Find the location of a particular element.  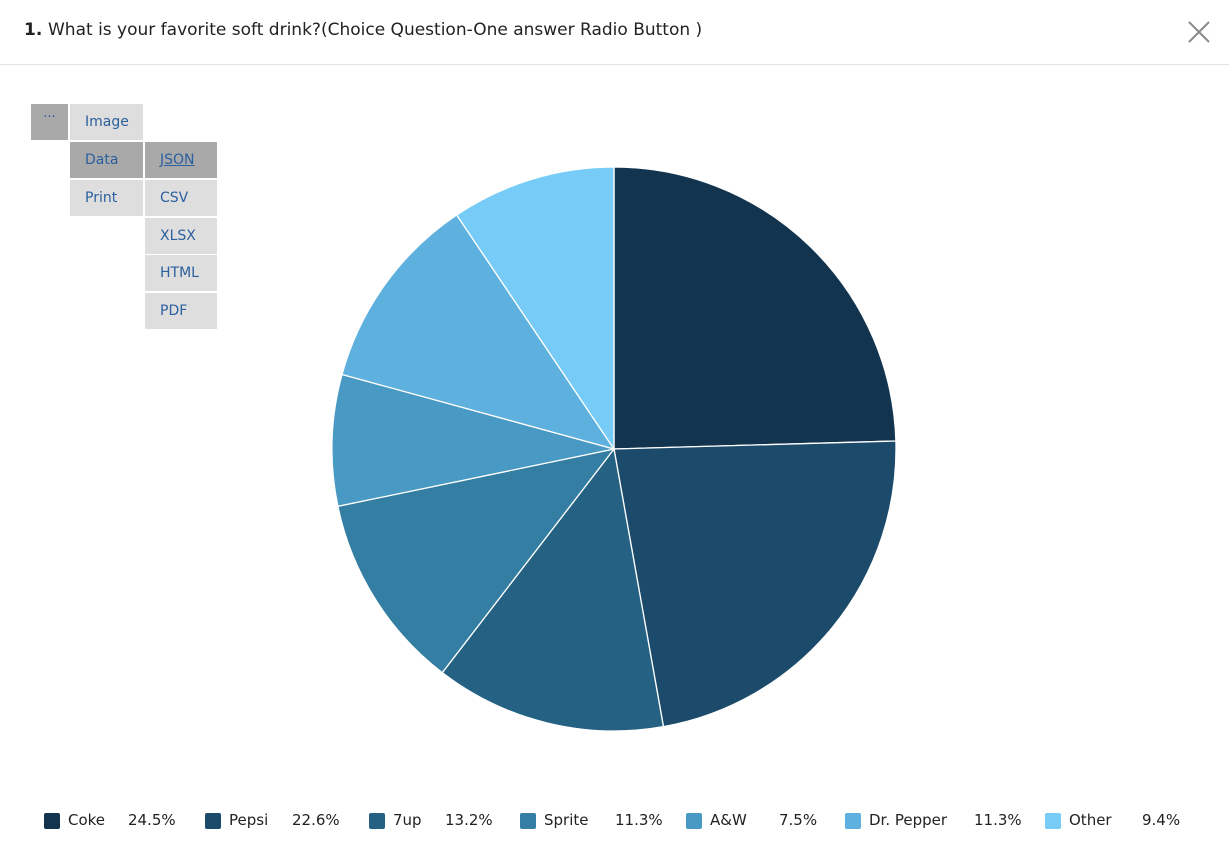

pie-slice-a-w is located at coordinates (473, 440).